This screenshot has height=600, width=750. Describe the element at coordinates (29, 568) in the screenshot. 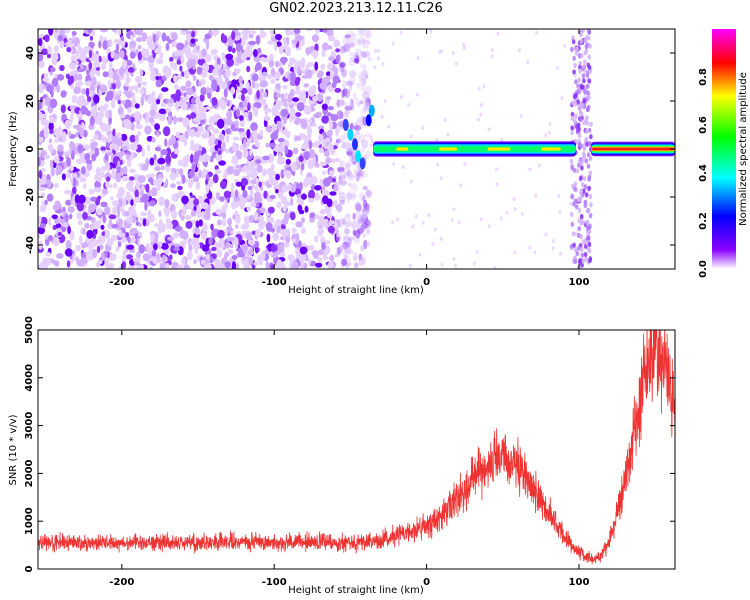

I see `y-tick-label: 0` at that location.